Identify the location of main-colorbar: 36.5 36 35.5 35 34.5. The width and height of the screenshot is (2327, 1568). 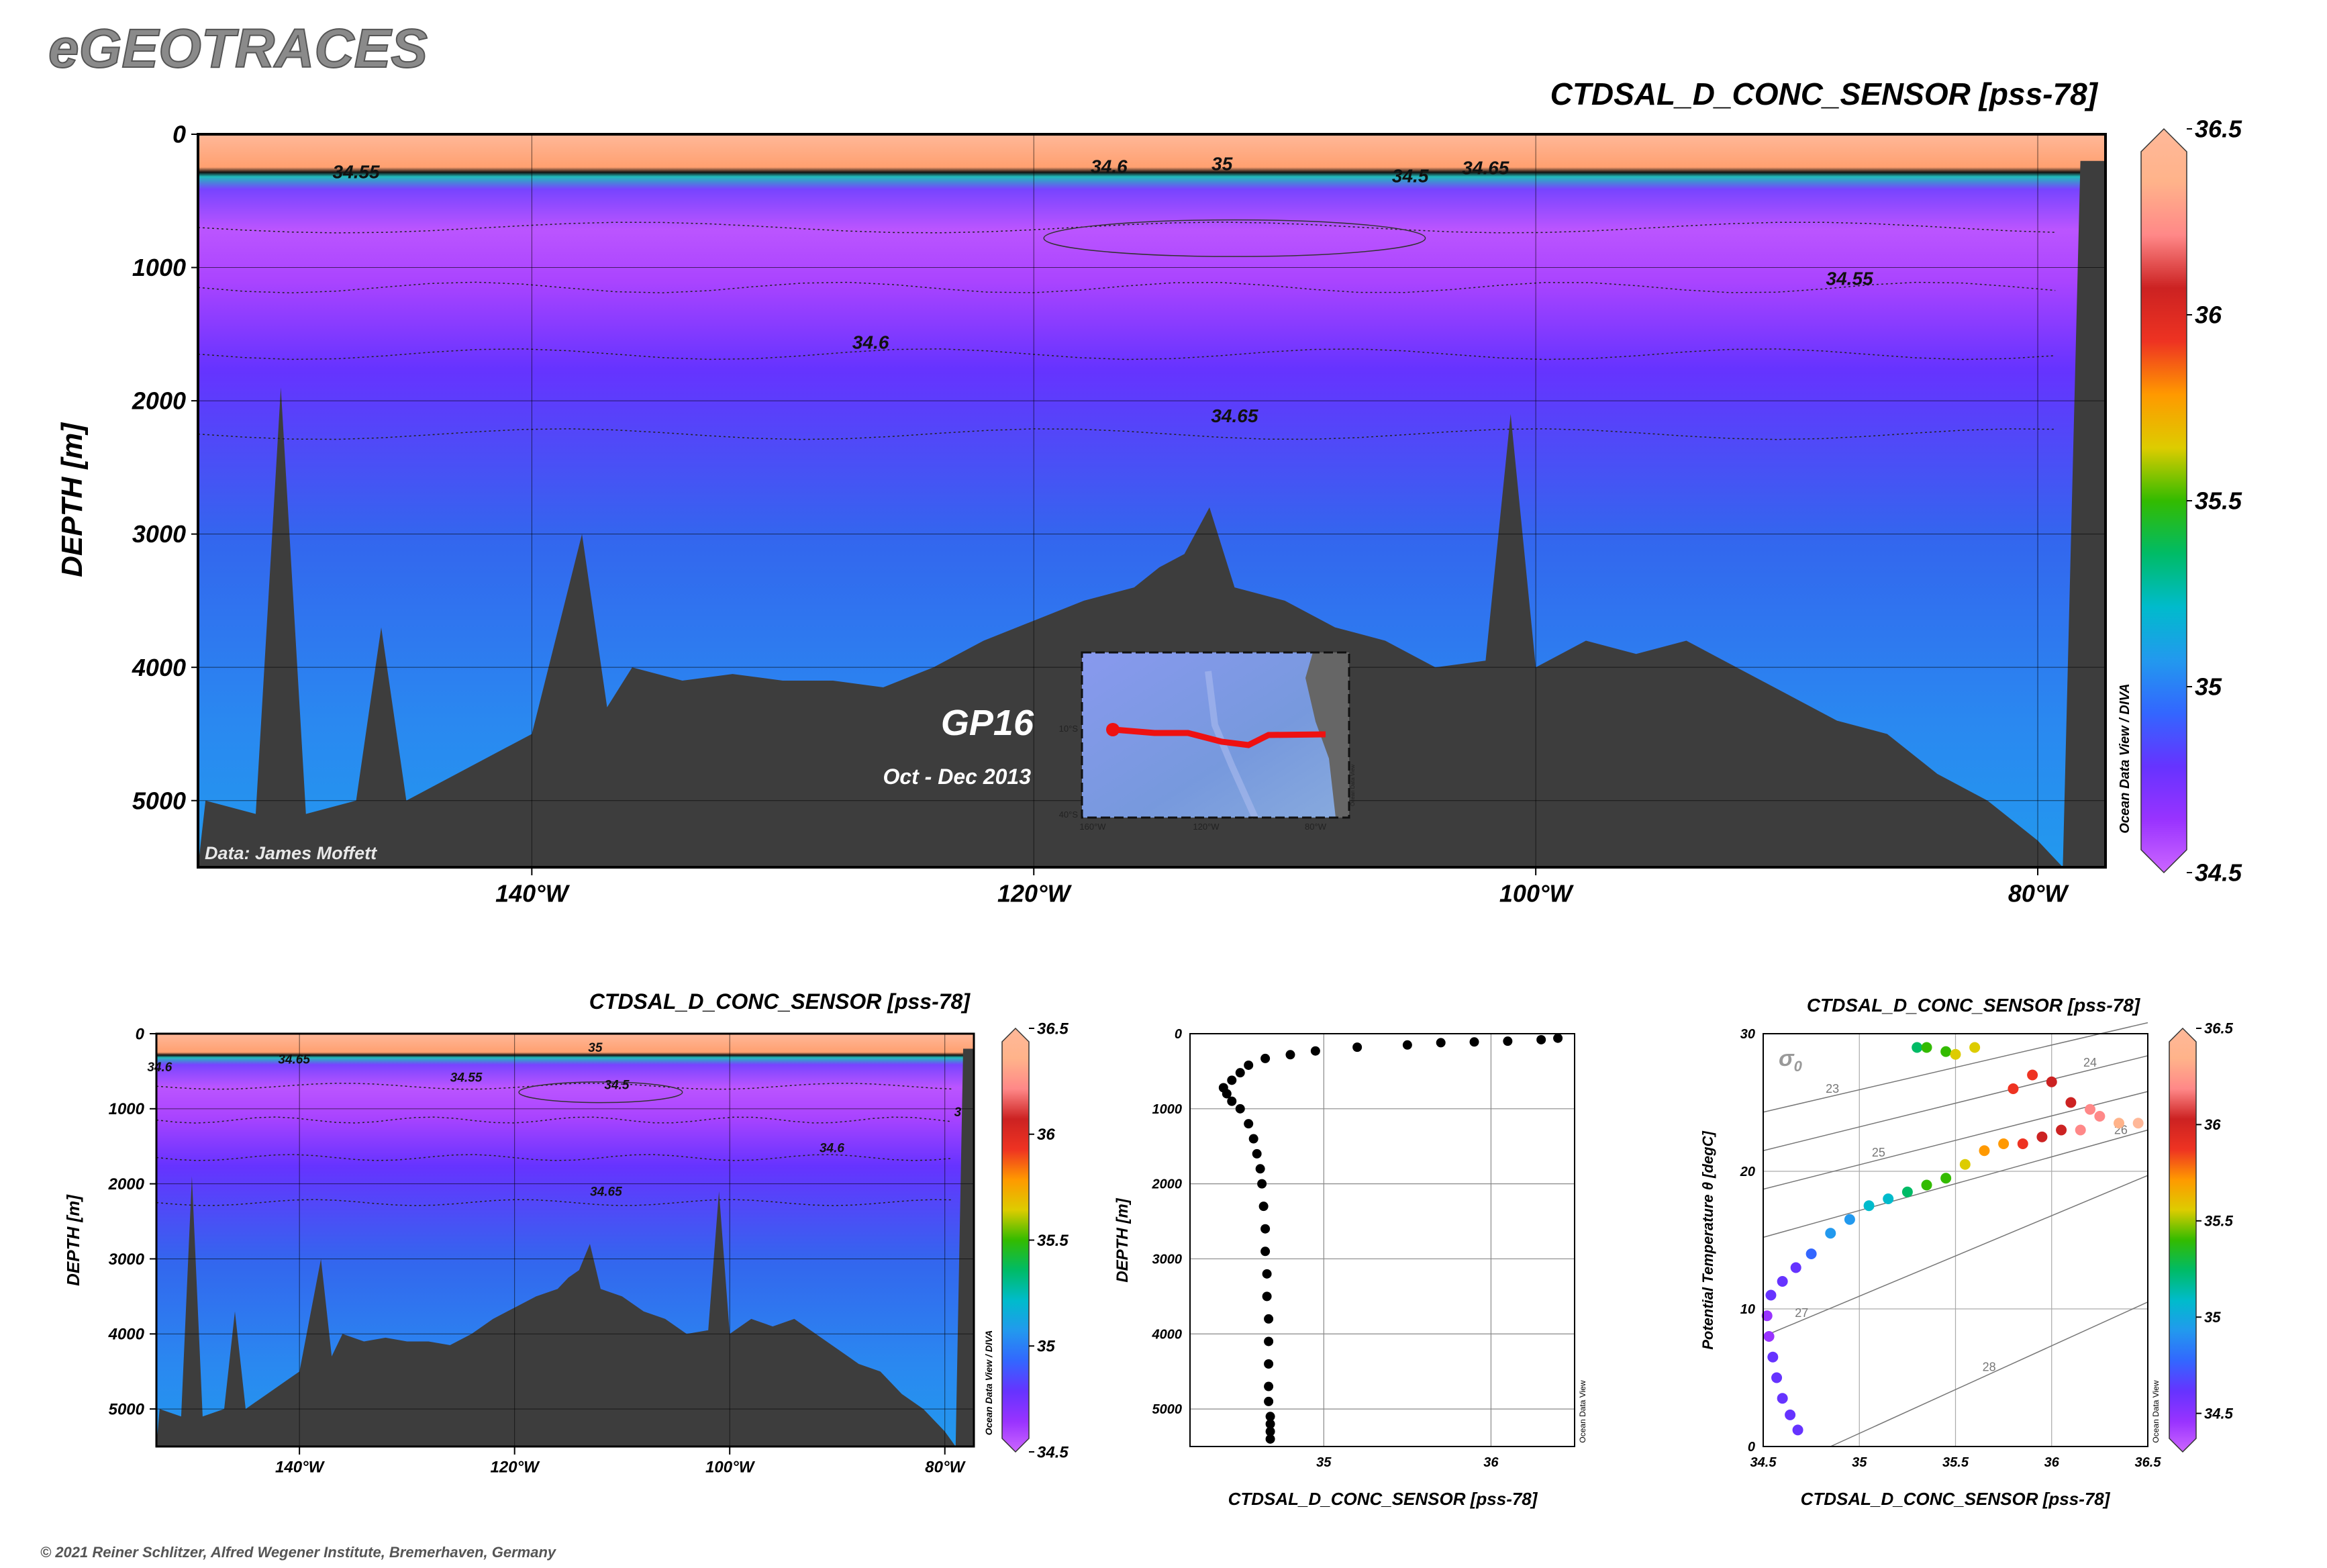
(2191, 501).